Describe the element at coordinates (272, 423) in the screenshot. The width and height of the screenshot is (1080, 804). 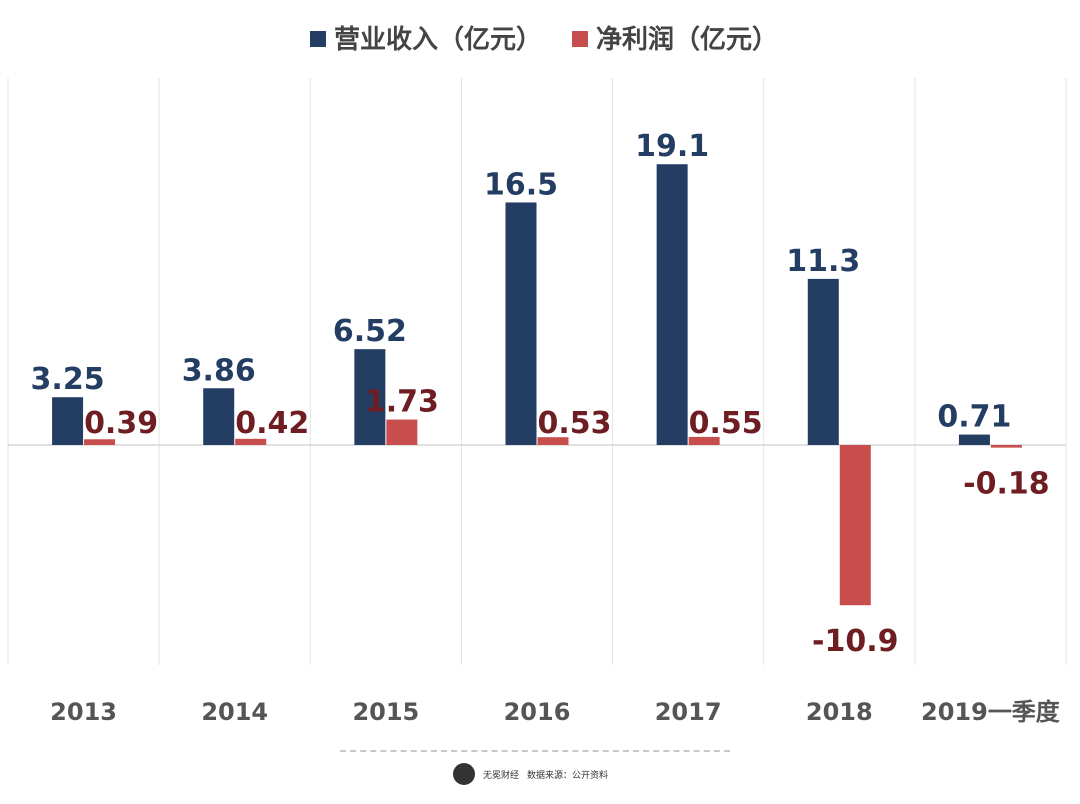
I see `data-label: 0.42` at that location.